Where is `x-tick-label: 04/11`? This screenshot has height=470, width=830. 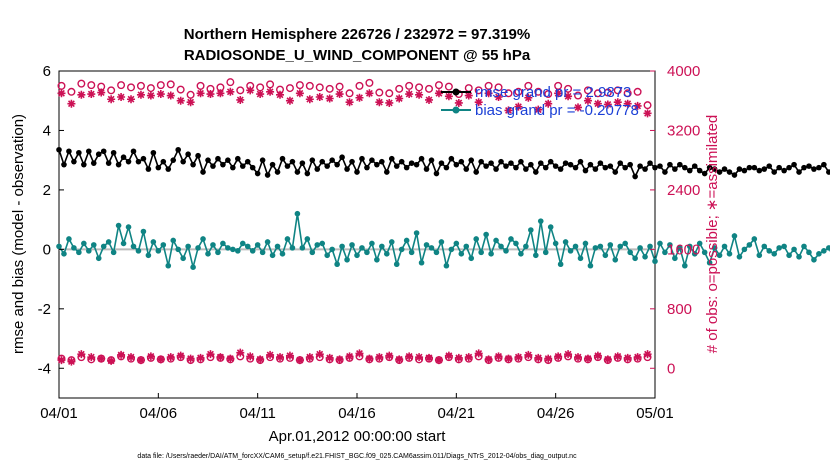
x-tick-label: 04/11 is located at coordinates (257, 413).